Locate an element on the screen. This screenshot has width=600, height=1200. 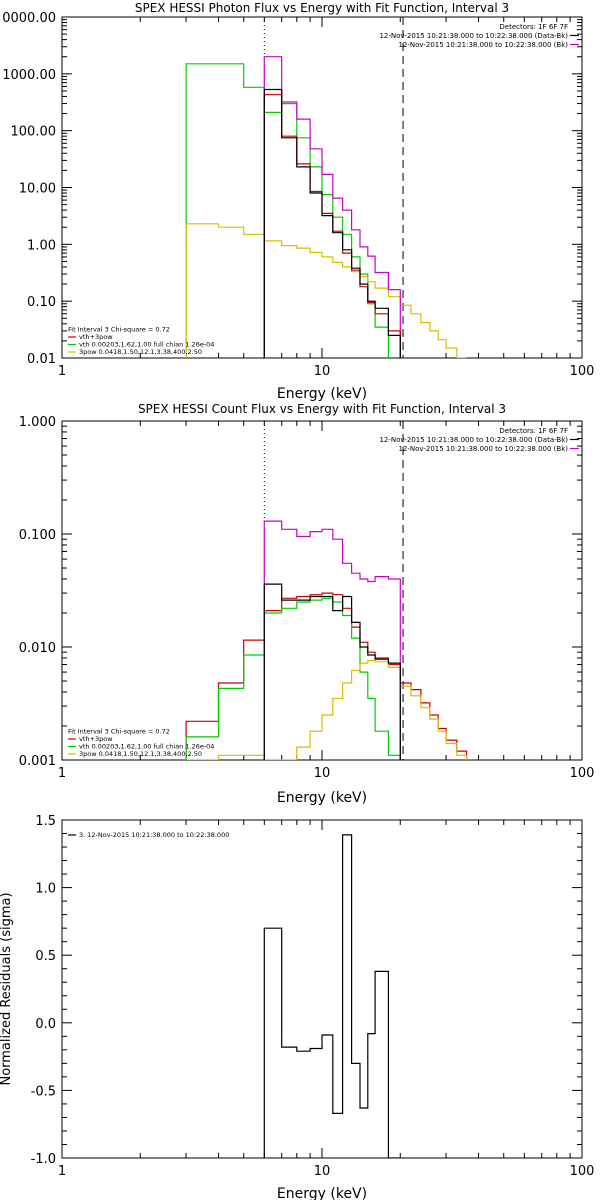
y-tick-label: 0.001 is located at coordinates (37, 761).